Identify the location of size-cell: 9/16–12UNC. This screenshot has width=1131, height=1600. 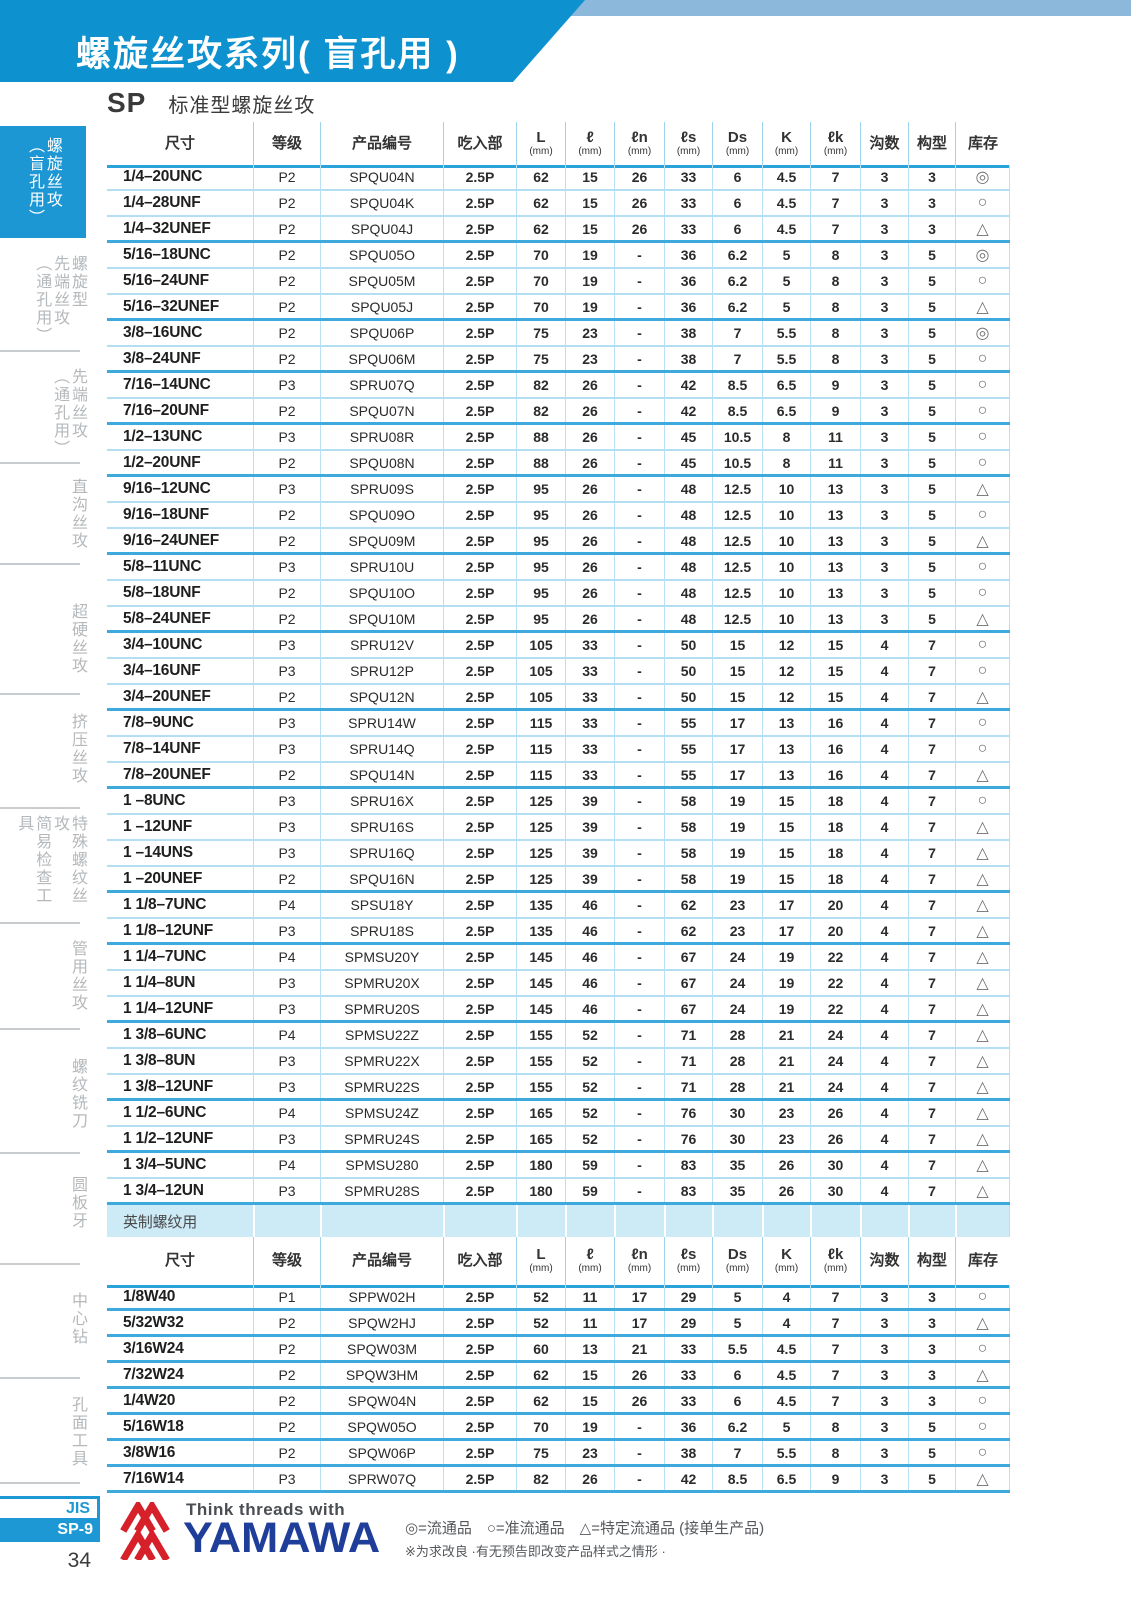
(167, 488).